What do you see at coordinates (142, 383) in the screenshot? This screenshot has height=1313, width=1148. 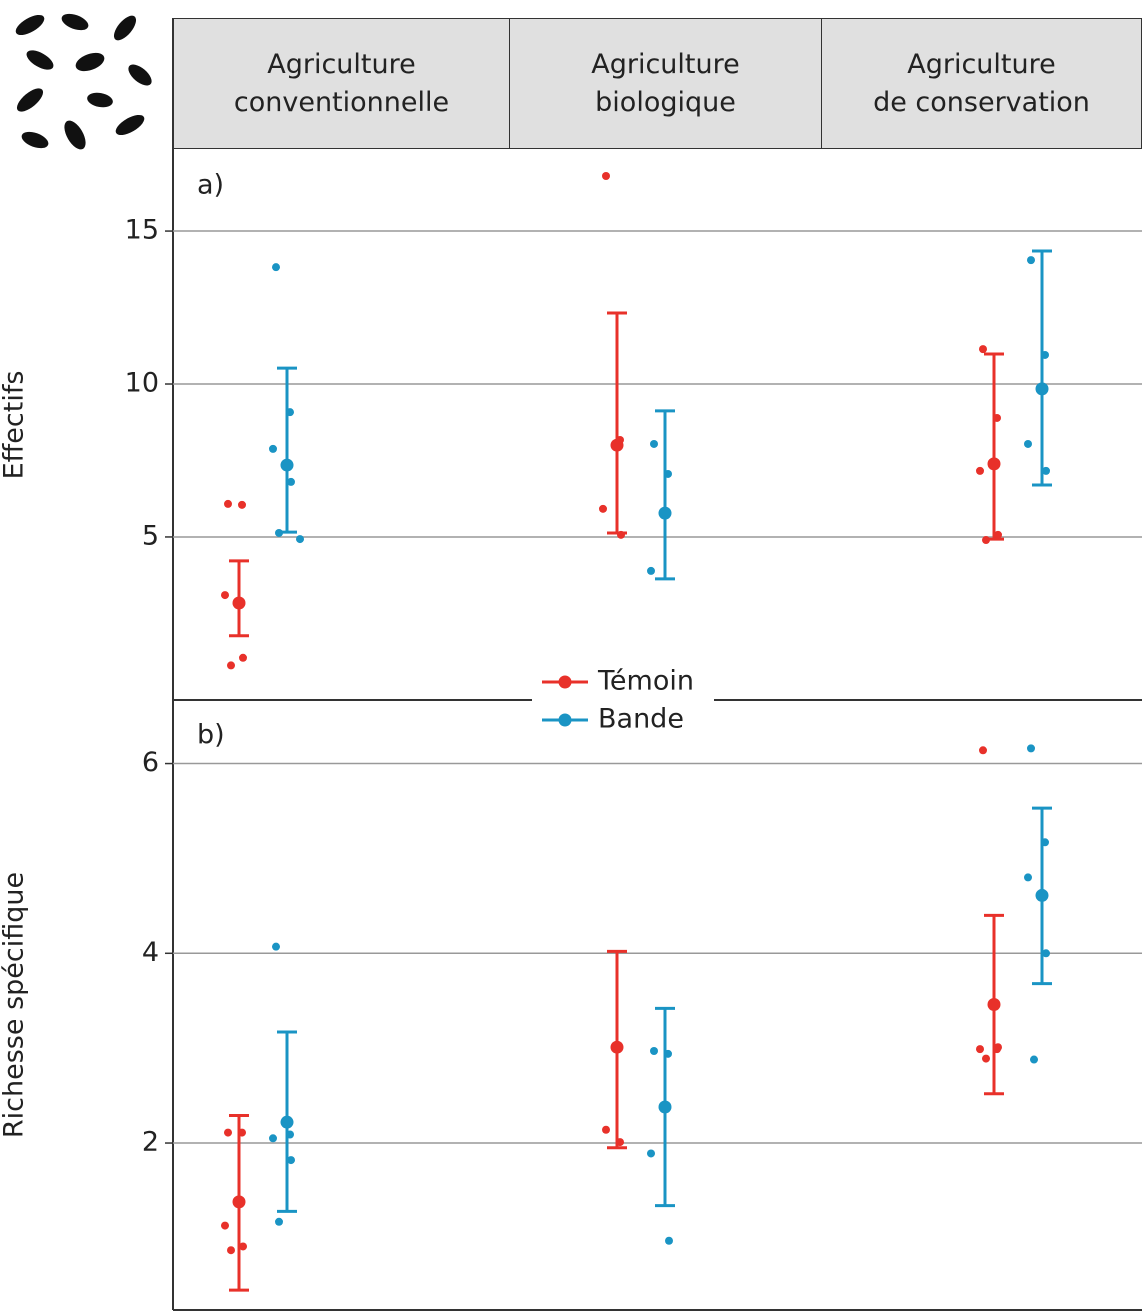 I see `y-tick-label: 10` at bounding box center [142, 383].